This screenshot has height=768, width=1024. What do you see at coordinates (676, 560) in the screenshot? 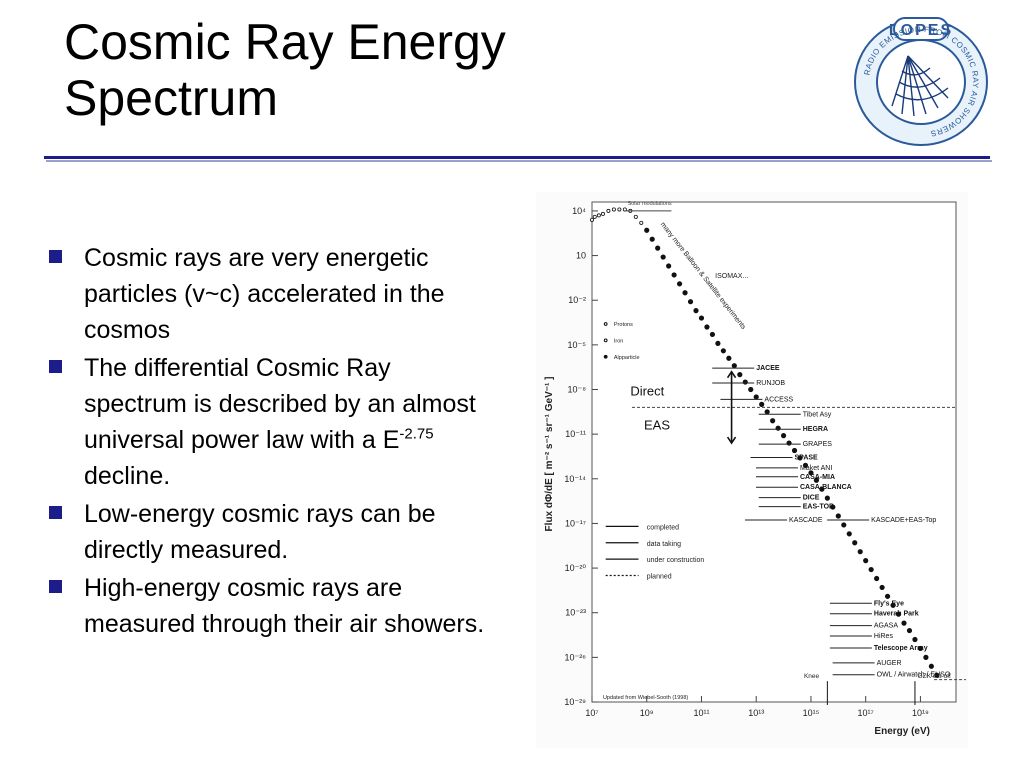
I see `legend-line-label: under construction` at bounding box center [676, 560].